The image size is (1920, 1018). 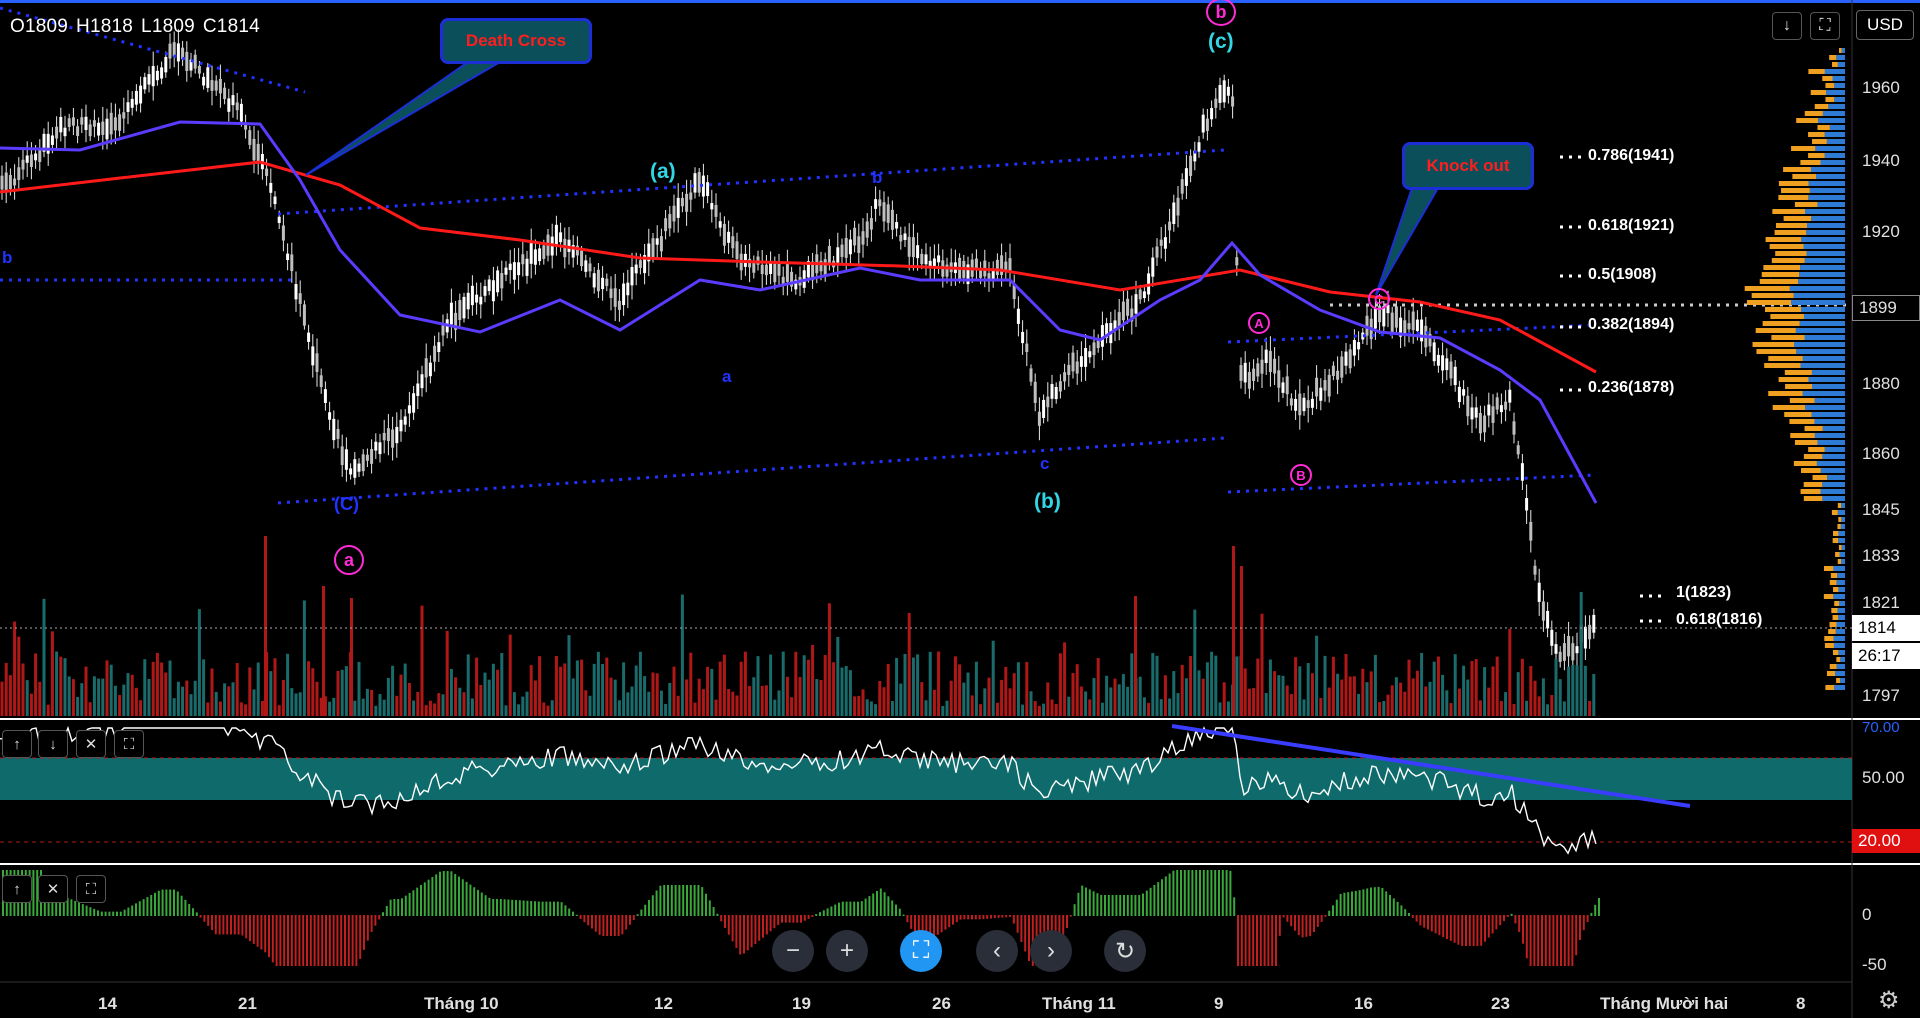 I want to click on arrow-up-icon: ↑, so click(x=17, y=889).